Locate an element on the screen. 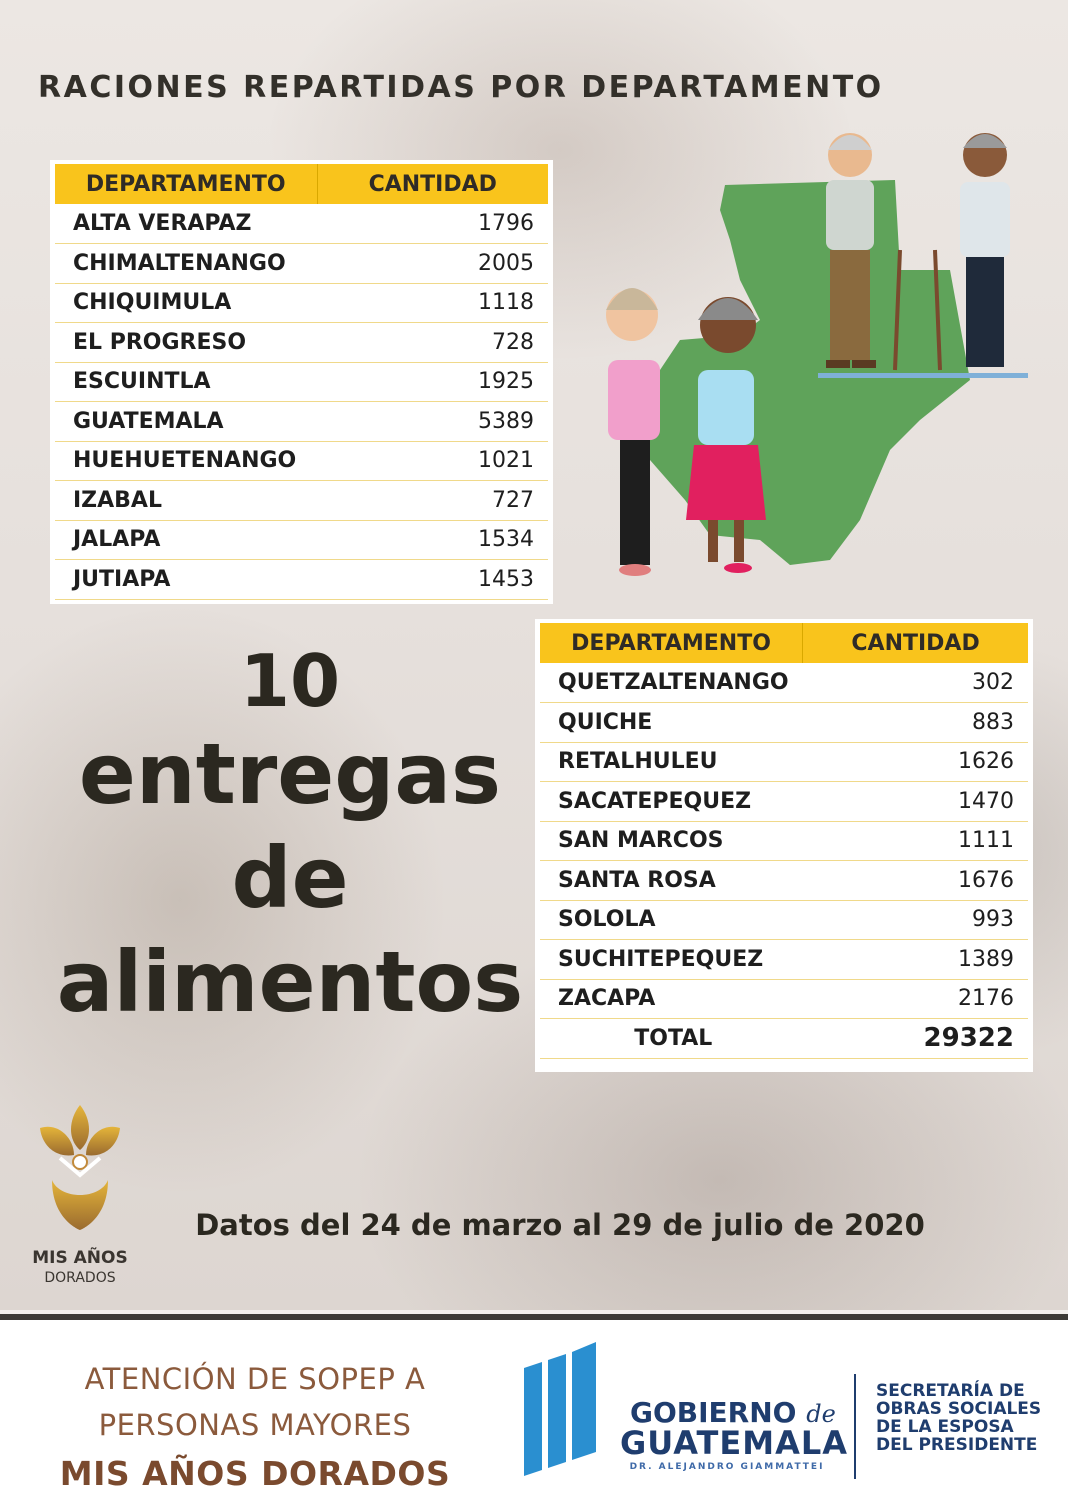  dept-qty: 1470 is located at coordinates (915, 801).